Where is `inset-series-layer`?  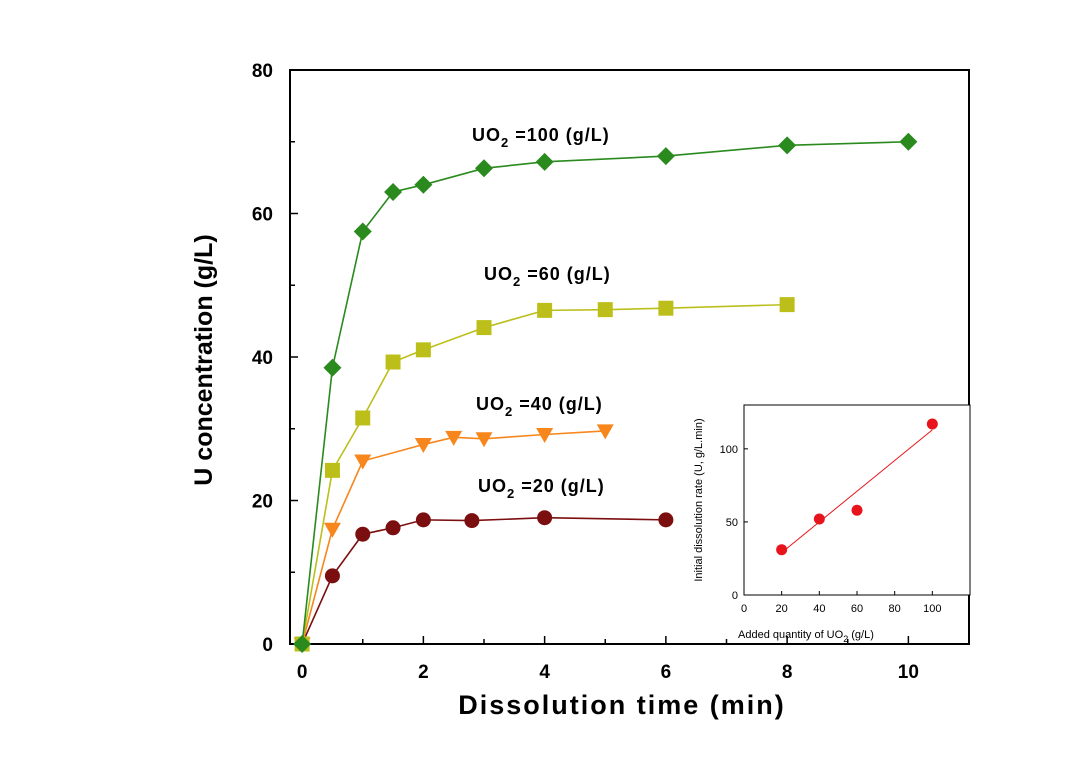
inset-series-layer is located at coordinates (857, 487).